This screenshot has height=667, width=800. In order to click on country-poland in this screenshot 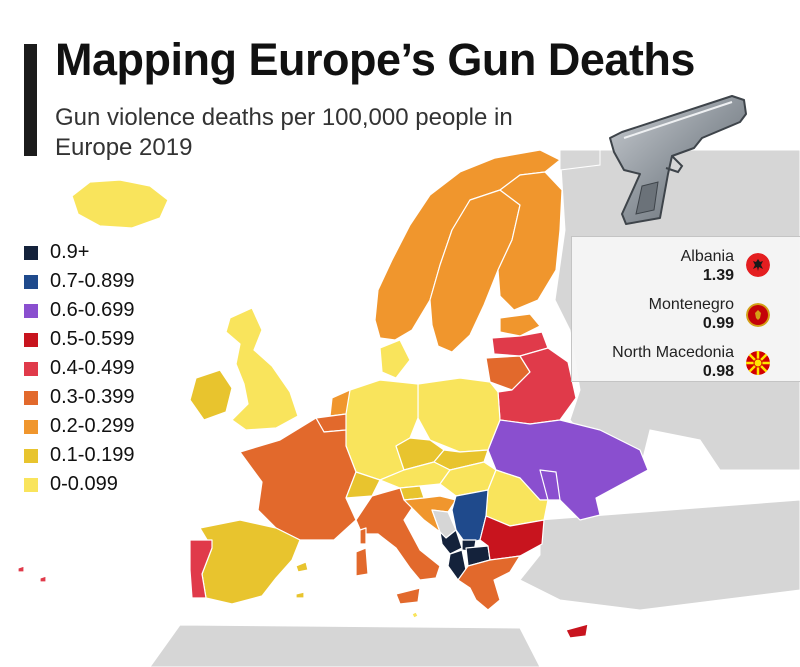, I will do `click(459, 415)`.